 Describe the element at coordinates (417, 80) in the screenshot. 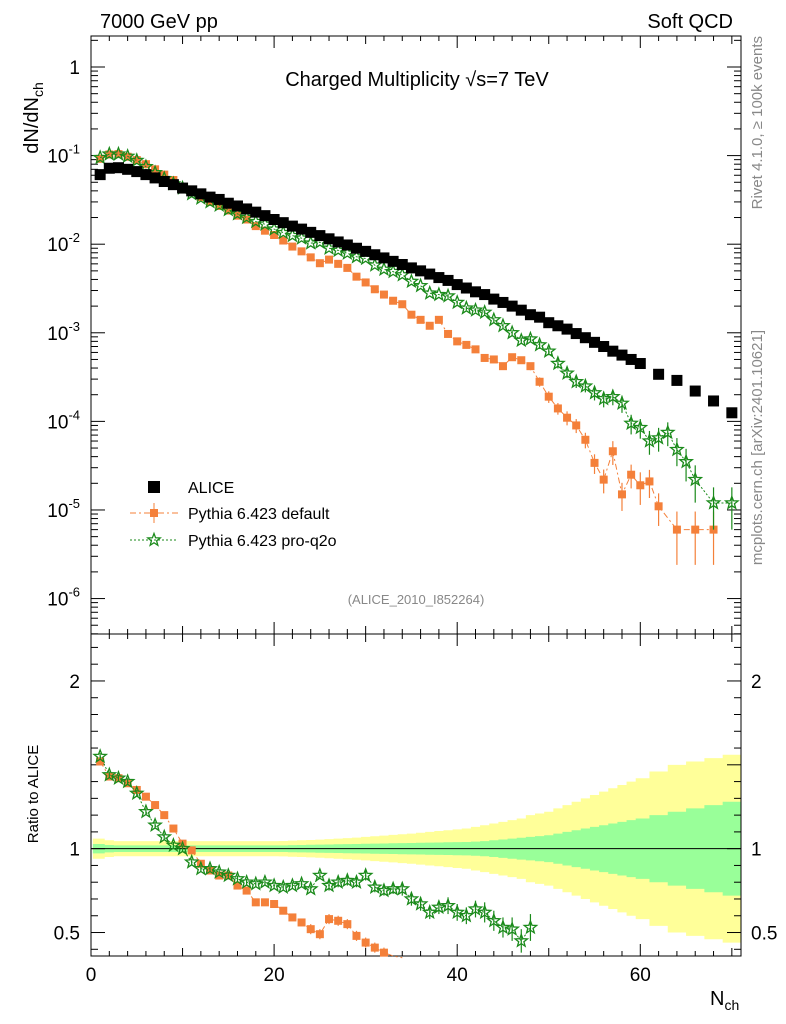

I see `chart-title: Charged Multiplicity √s=7 TeV` at that location.